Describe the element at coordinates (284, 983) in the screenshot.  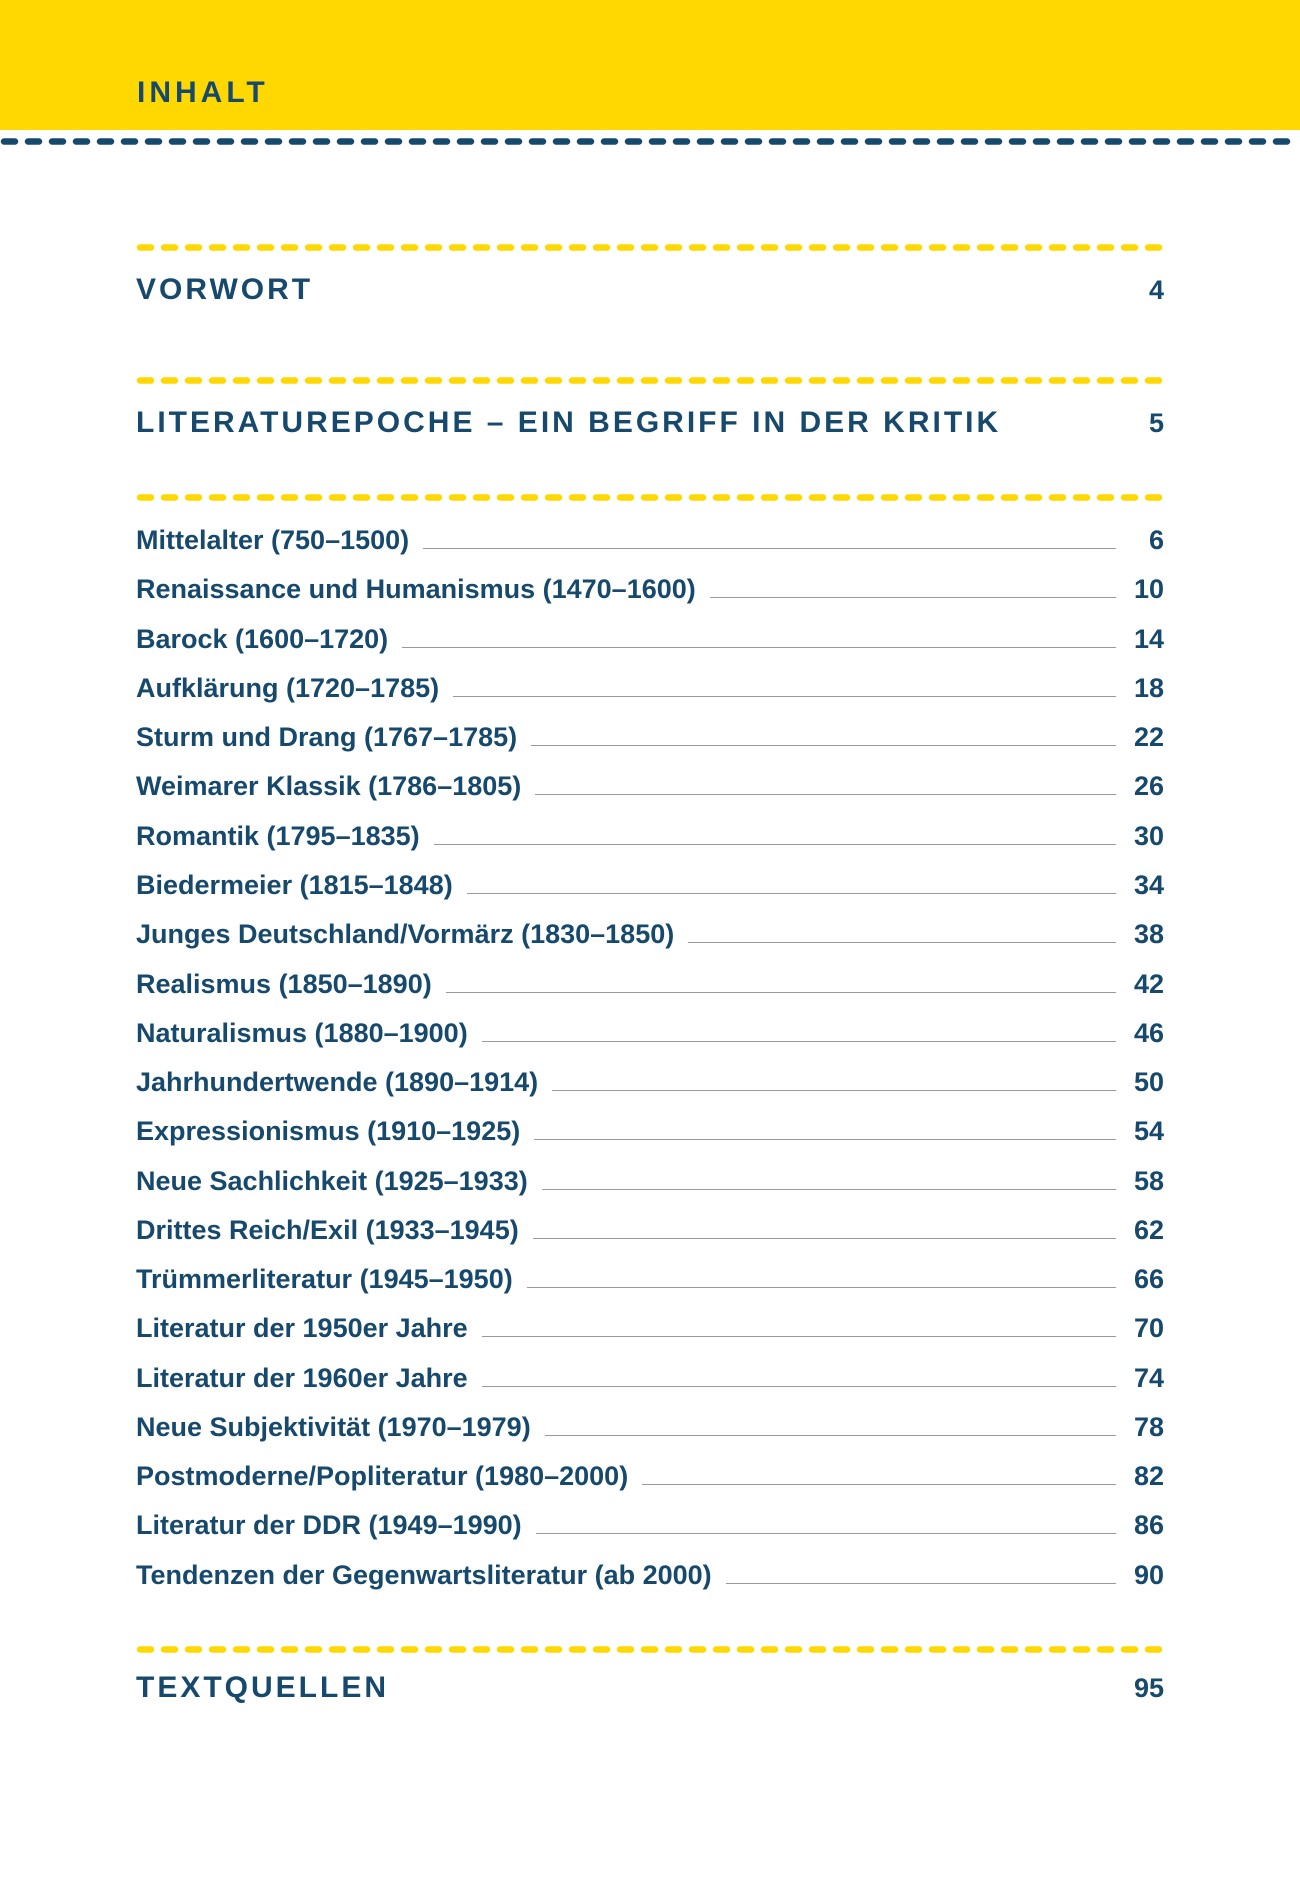
I see `toc-entry-label: Realismus (1850–1890)` at that location.